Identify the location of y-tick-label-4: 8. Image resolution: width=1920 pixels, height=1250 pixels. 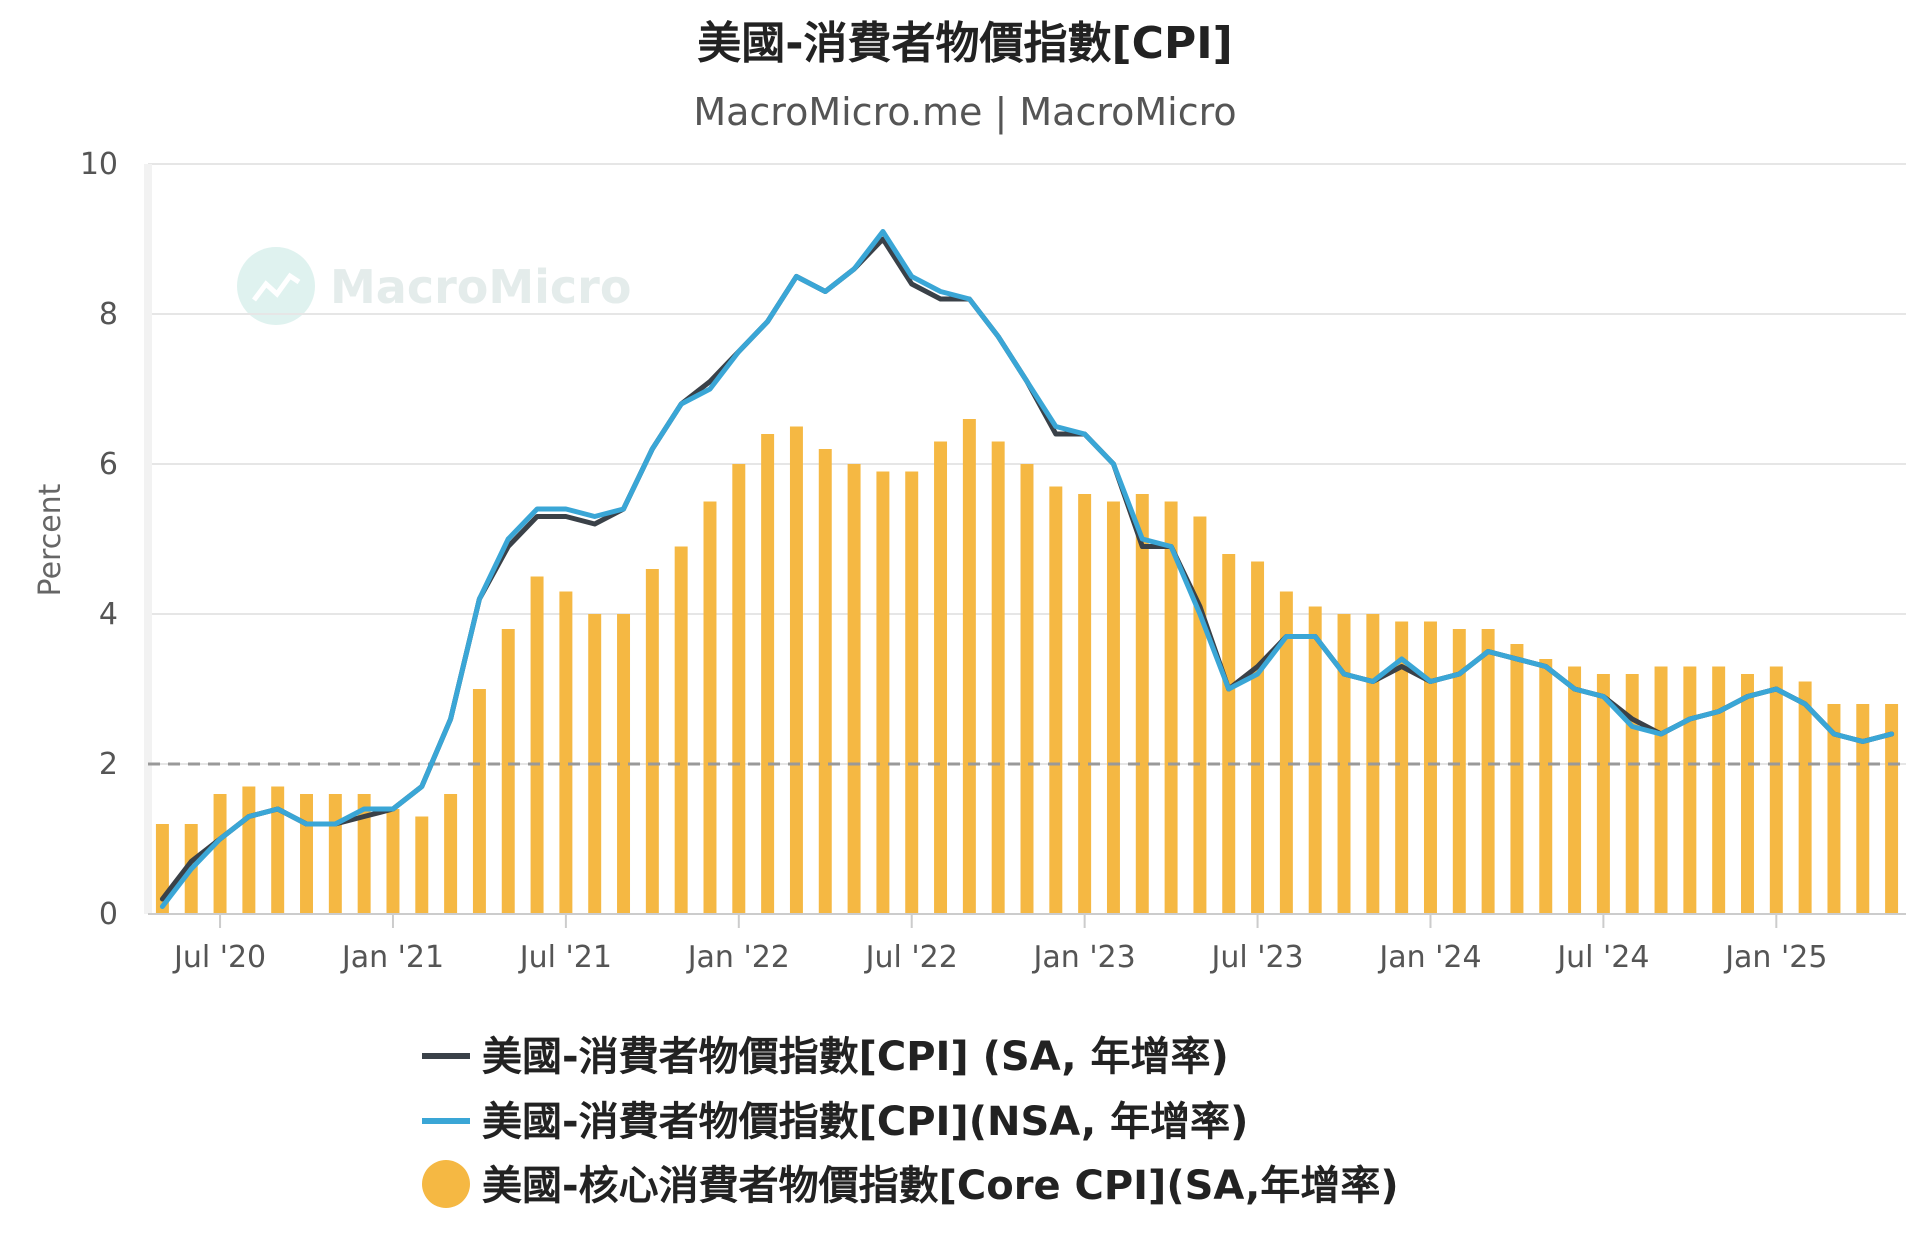
(108, 314).